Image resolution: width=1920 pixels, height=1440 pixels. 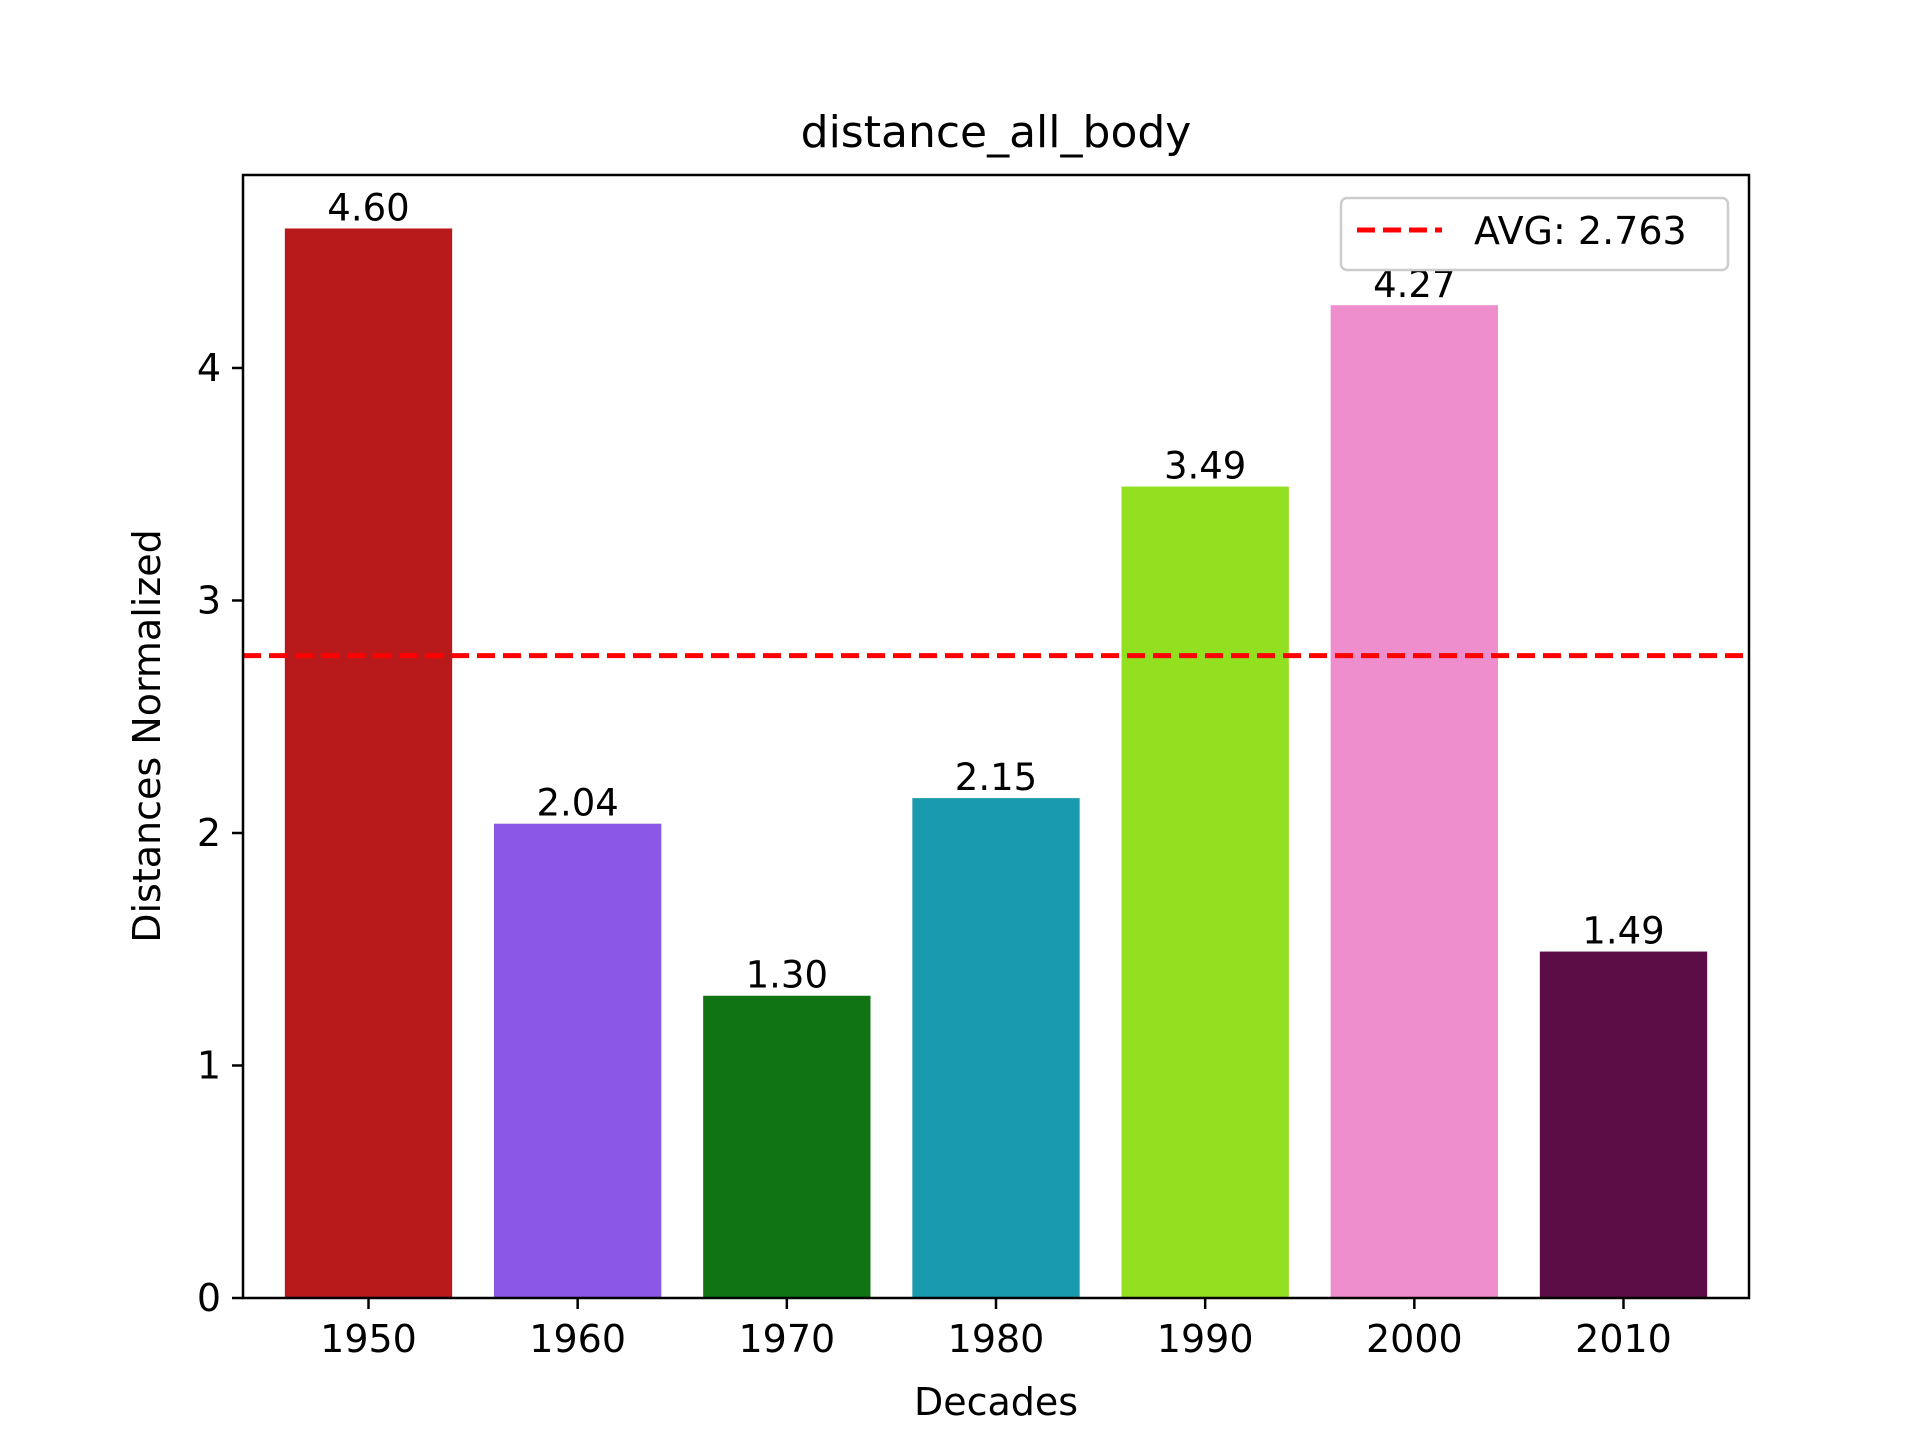 What do you see at coordinates (787, 975) in the screenshot?
I see `value-label-1970: 1.30` at bounding box center [787, 975].